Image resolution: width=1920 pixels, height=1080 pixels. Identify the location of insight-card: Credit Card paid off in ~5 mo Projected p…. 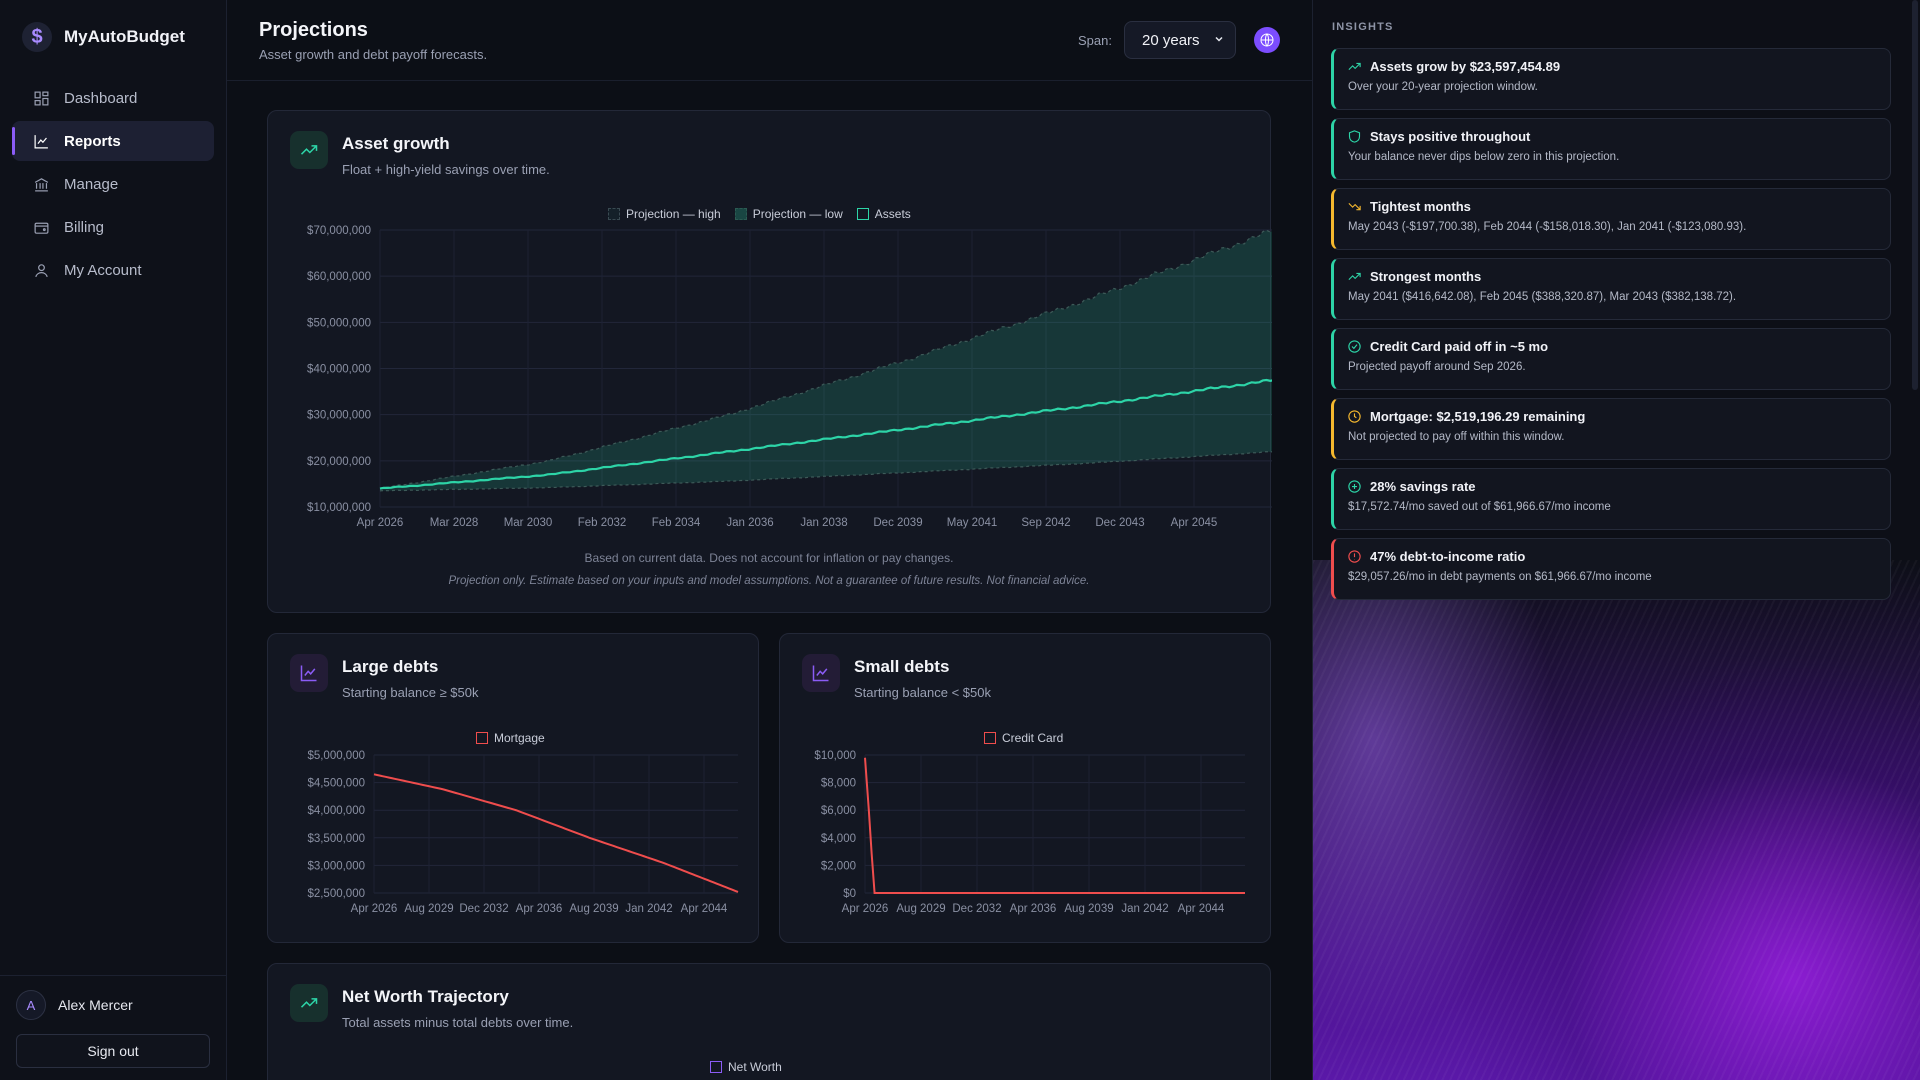
(1611, 359).